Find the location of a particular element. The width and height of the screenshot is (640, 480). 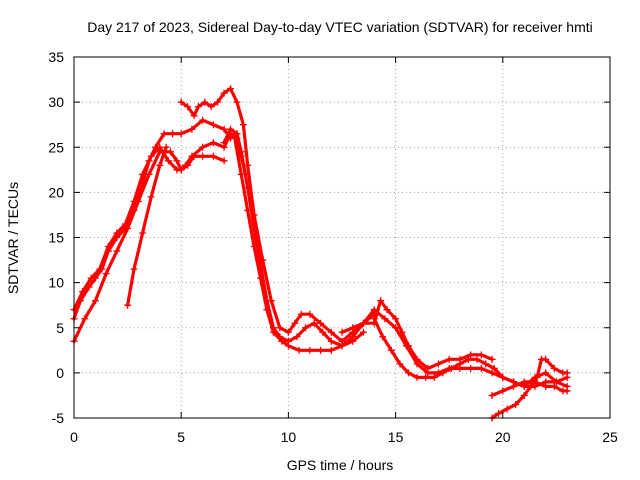

x-tick-label: 5 is located at coordinates (181, 437).